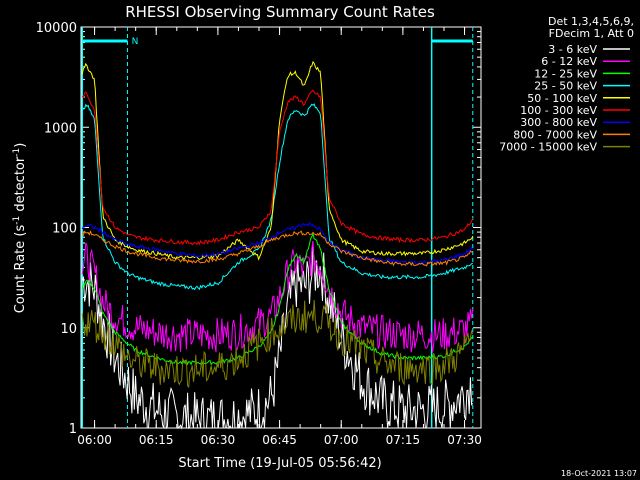  Describe the element at coordinates (591, 33) in the screenshot. I see `legend-header-line-2: FDecim 1, Att 0` at that location.